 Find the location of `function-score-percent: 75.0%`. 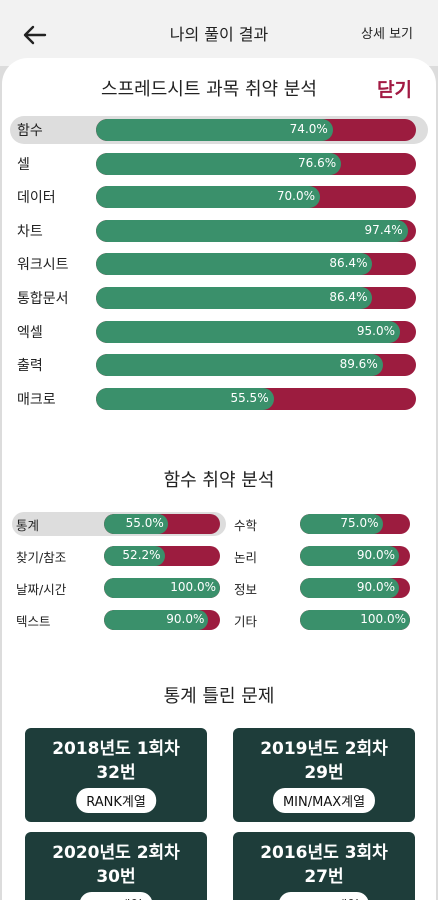

function-score-percent: 75.0% is located at coordinates (359, 523).